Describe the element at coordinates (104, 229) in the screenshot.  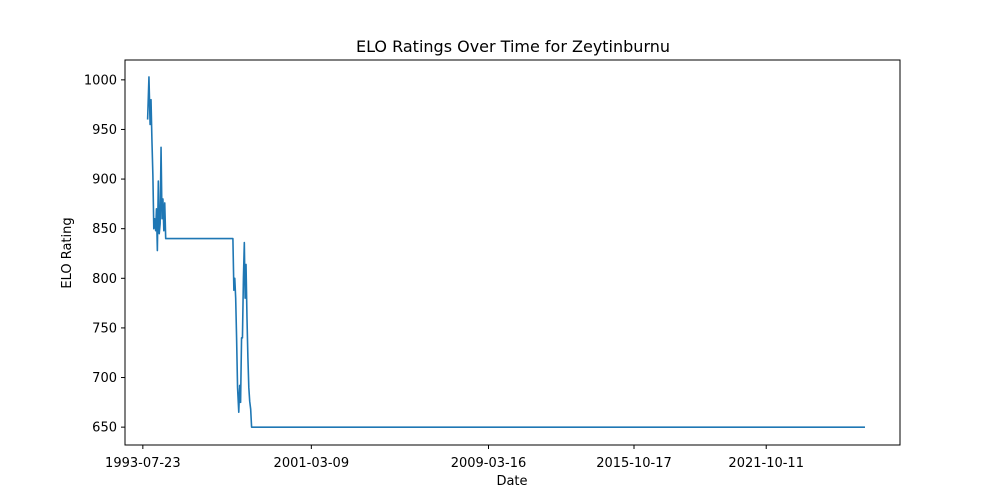
I see `y-tick-label: 850` at that location.